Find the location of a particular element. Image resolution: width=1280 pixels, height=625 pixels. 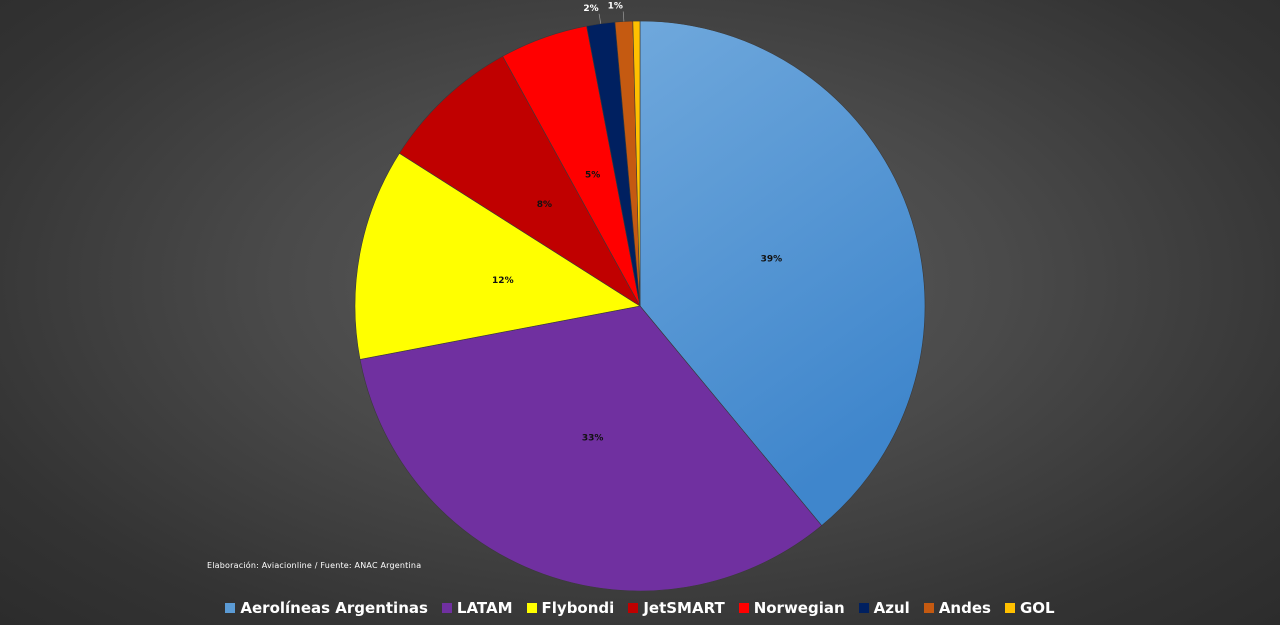

data-label-aerolineas-argentinas: 39% is located at coordinates (772, 260).